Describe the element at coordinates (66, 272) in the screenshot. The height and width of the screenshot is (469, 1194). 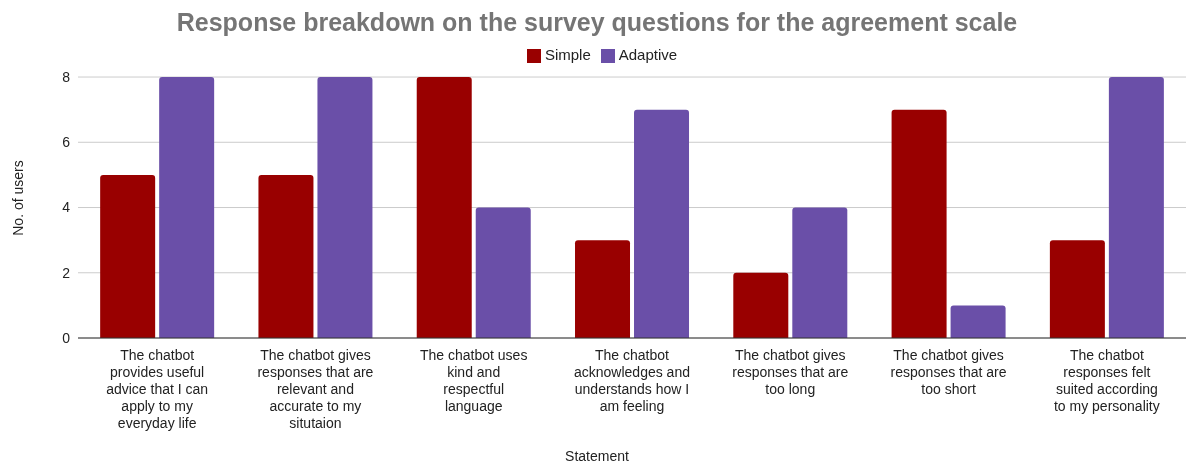
I see `y-tick-label: 2` at that location.